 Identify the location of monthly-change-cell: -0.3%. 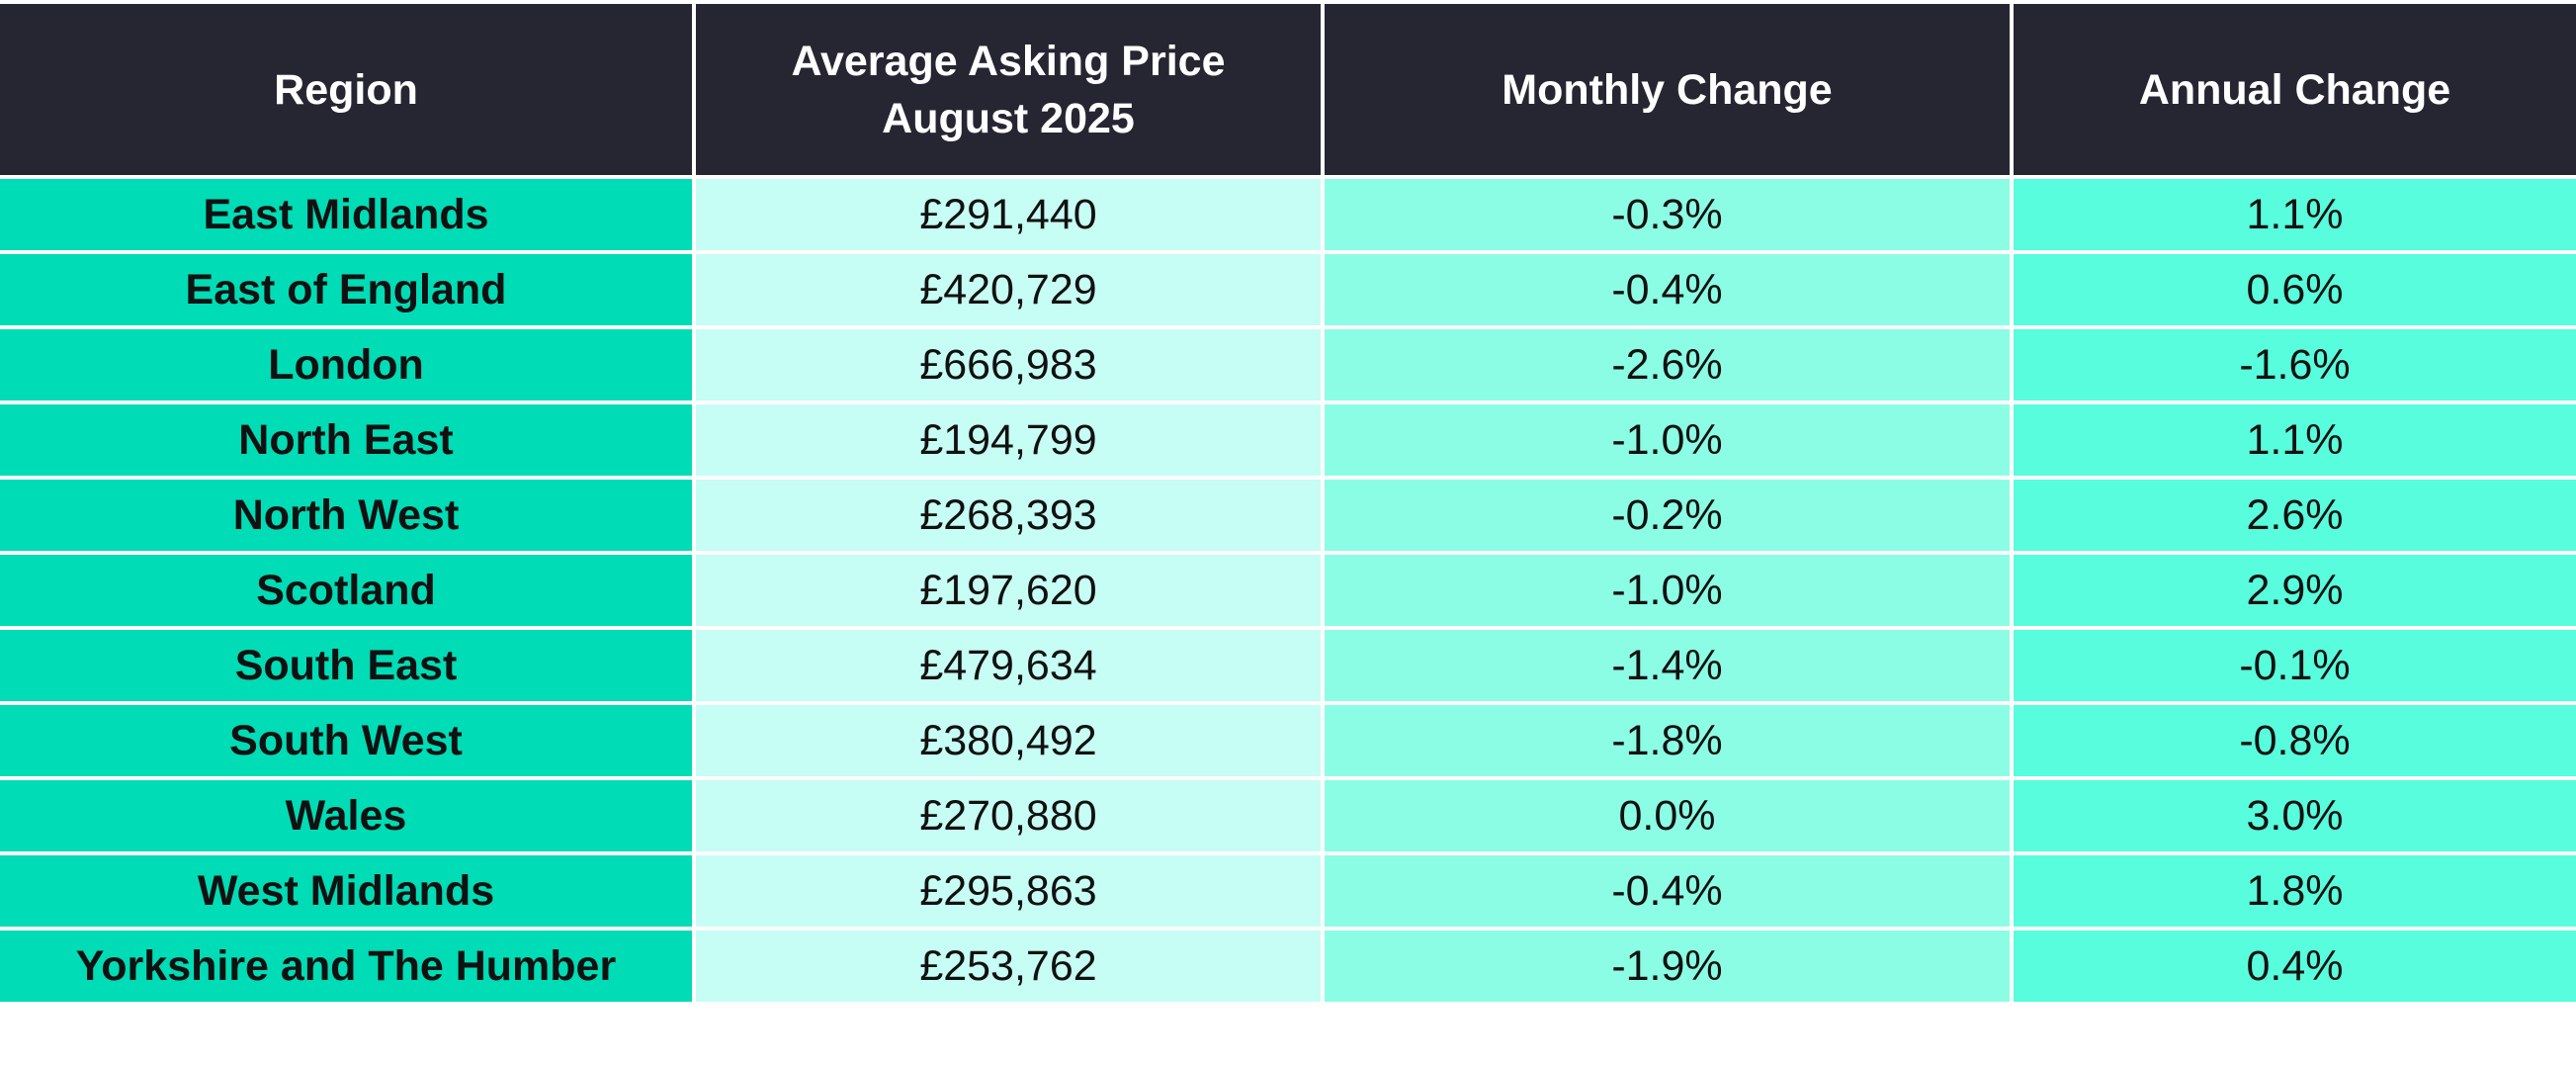
(1667, 215).